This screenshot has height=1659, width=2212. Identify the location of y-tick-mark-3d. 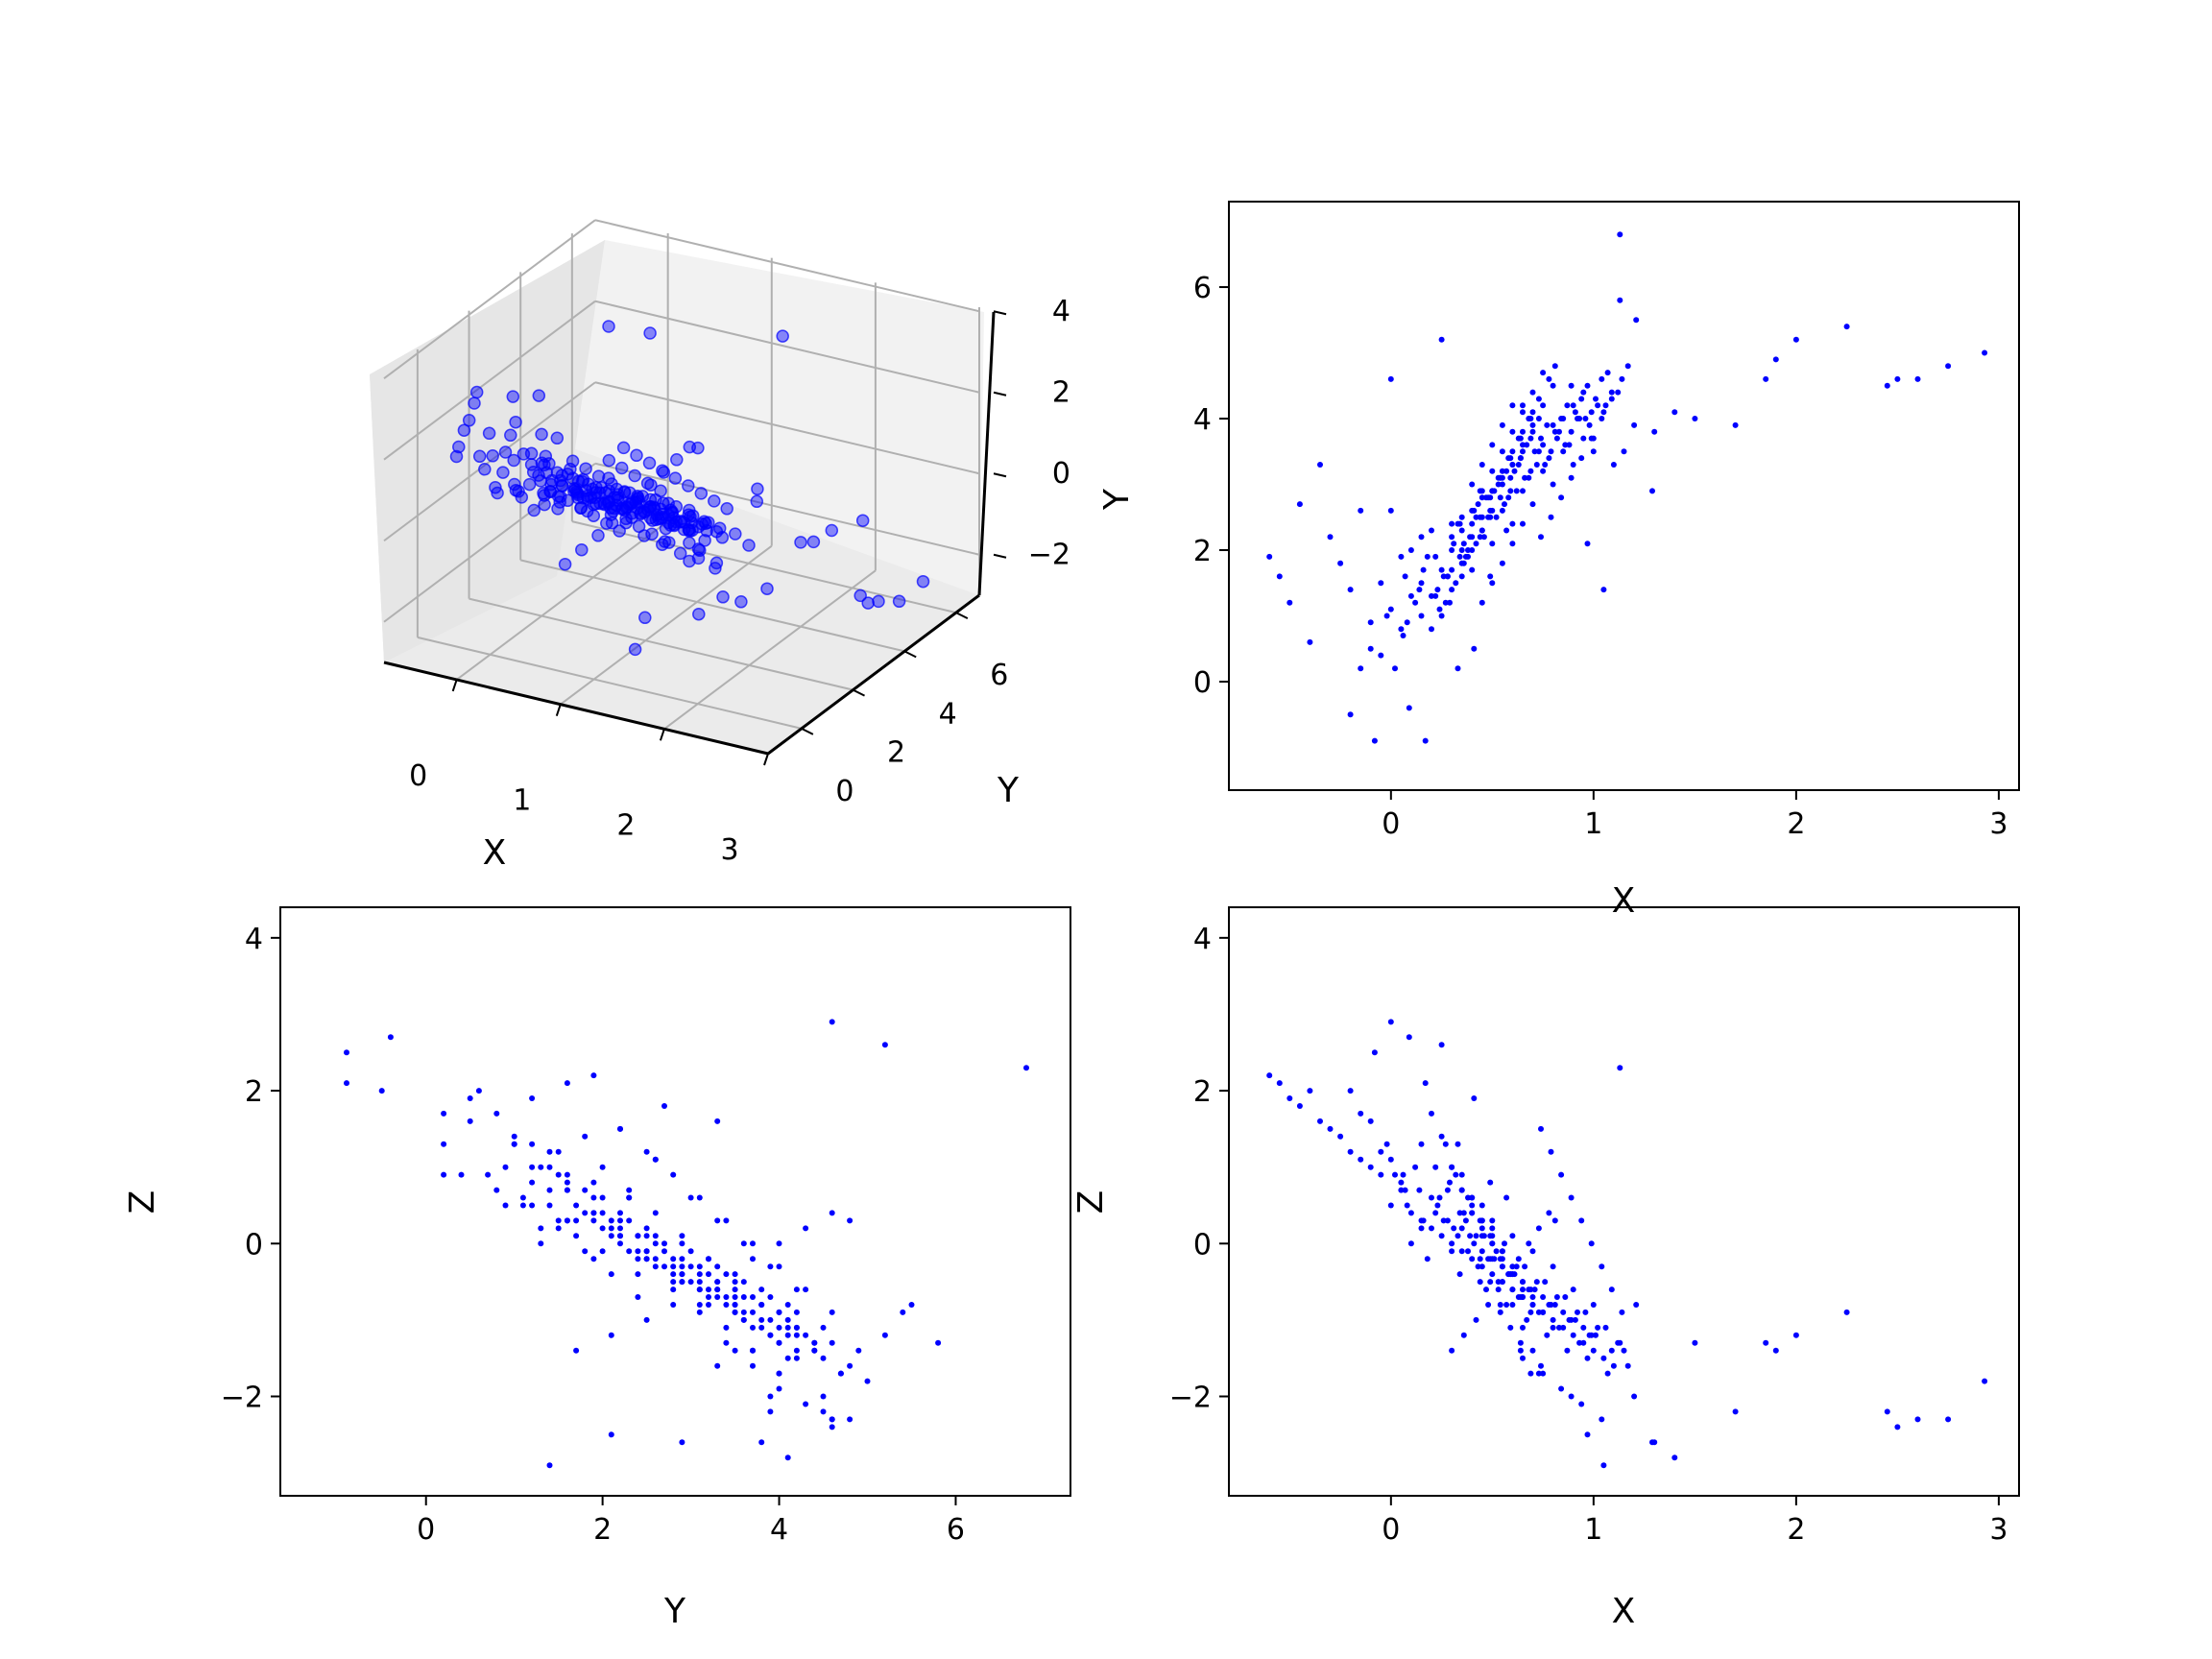
(807, 731).